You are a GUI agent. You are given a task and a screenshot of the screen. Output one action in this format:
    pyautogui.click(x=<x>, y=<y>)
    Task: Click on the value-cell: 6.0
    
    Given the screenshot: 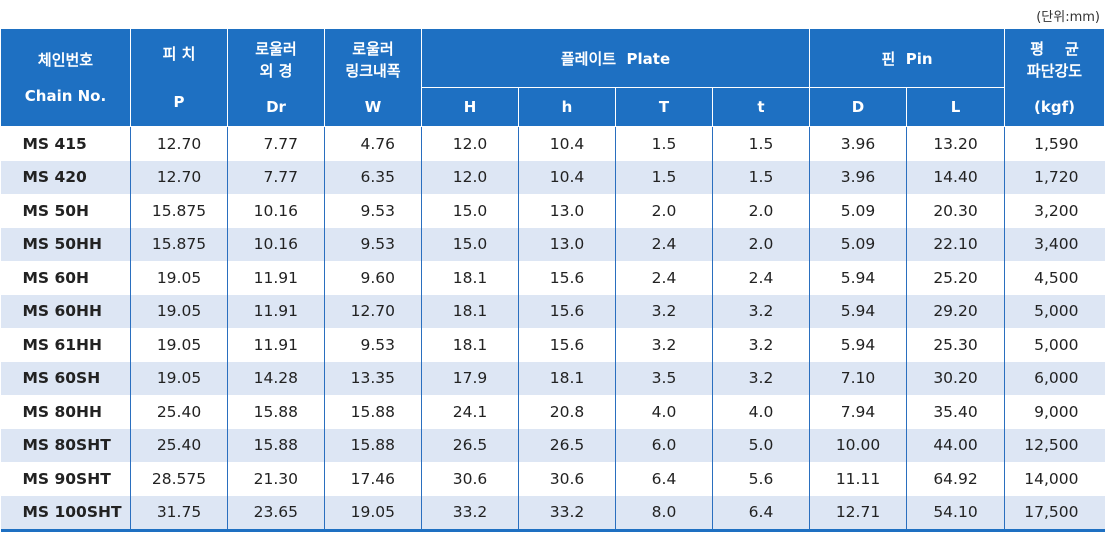 What is the action you would take?
    pyautogui.click(x=664, y=445)
    